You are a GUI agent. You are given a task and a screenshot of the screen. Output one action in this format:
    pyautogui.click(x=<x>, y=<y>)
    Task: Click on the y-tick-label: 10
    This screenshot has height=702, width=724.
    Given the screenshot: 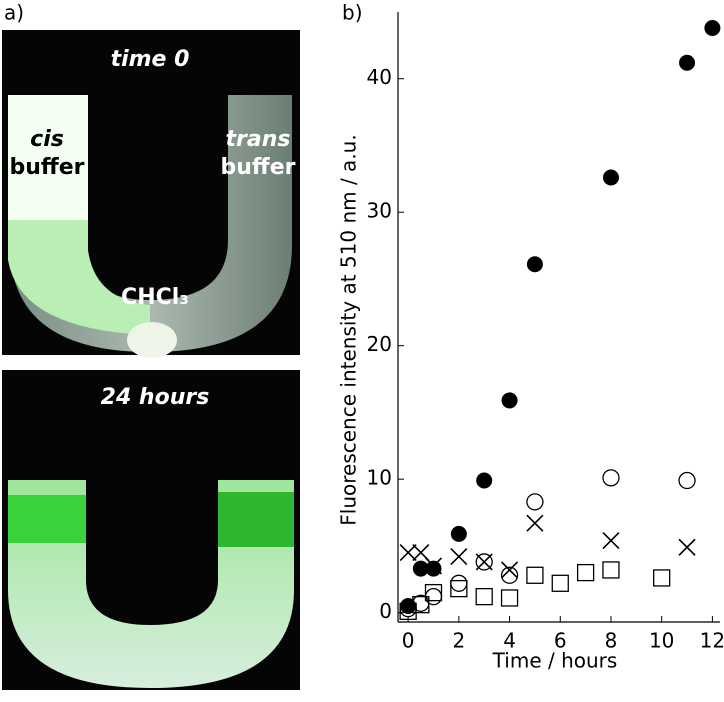 What is the action you would take?
    pyautogui.click(x=379, y=478)
    